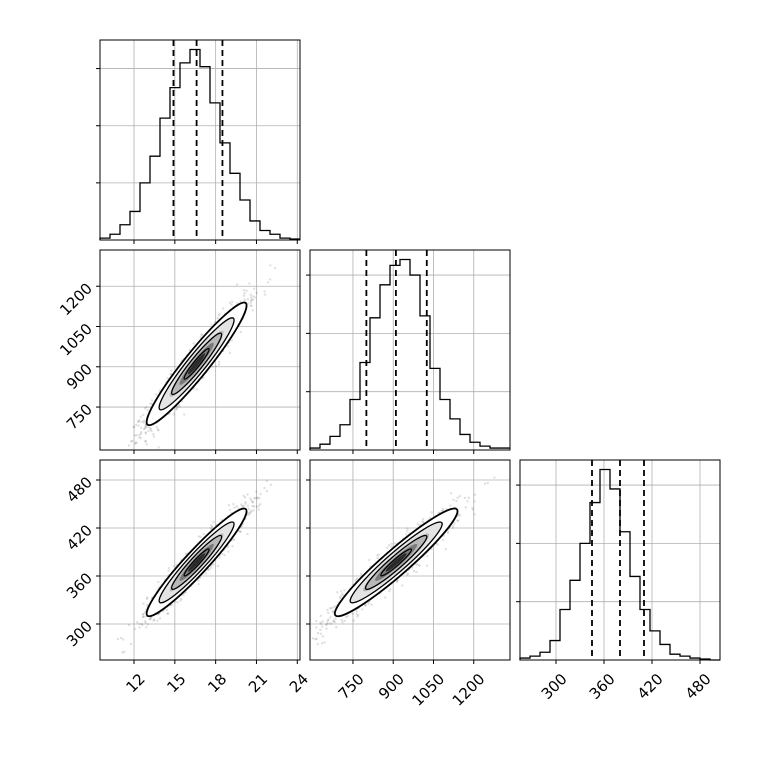 This screenshot has width=760, height=760. I want to click on x-tick-label: 12, so click(136, 683).